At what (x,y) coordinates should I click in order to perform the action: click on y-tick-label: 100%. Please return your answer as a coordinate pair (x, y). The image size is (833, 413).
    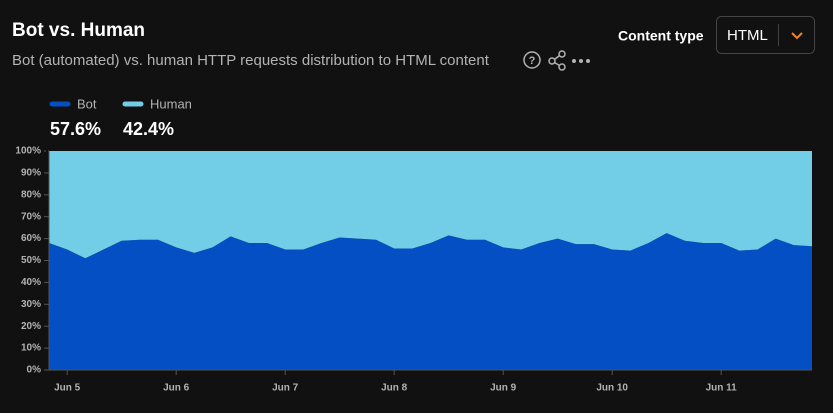
    Looking at the image, I should click on (28, 151).